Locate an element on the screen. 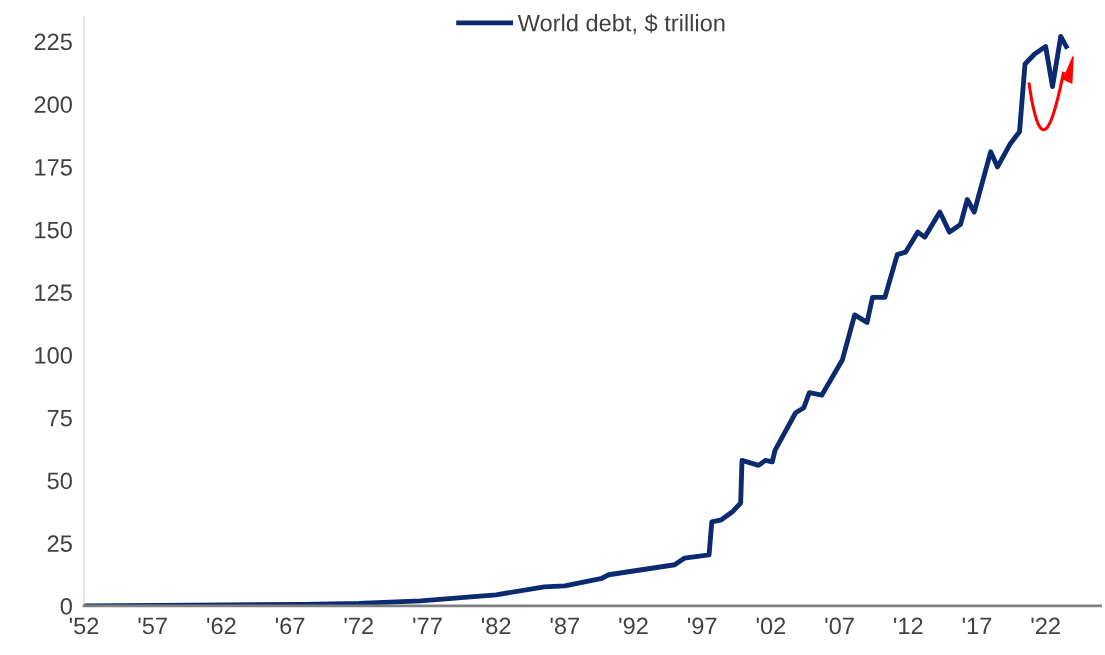 Image resolution: width=1105 pixels, height=655 pixels. x-tick-label: '22 is located at coordinates (1045, 626).